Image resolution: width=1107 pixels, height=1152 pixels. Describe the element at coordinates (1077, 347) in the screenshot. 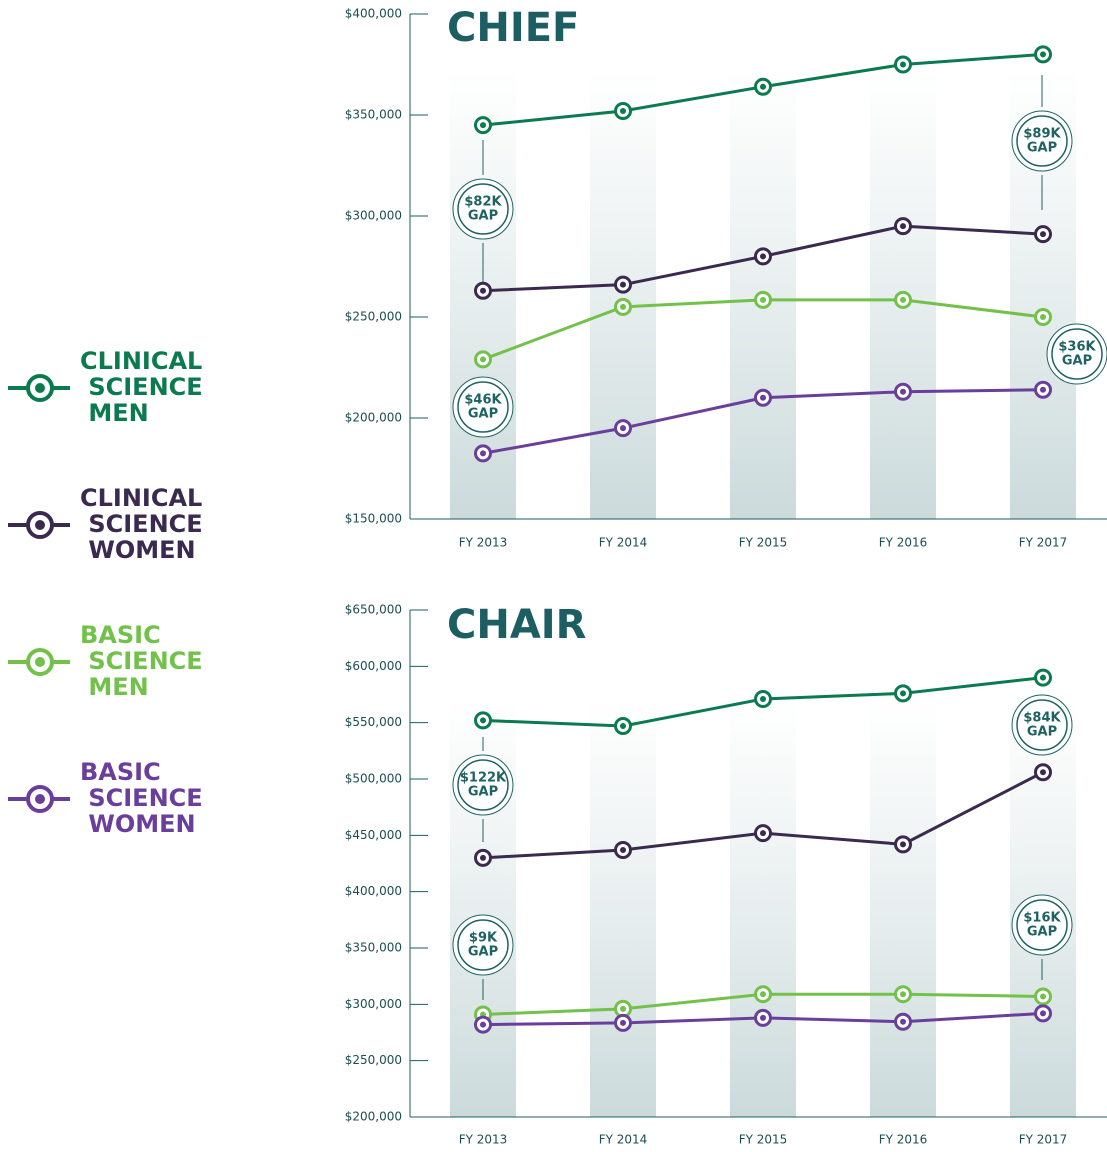

I see `gap-label: $36K` at that location.